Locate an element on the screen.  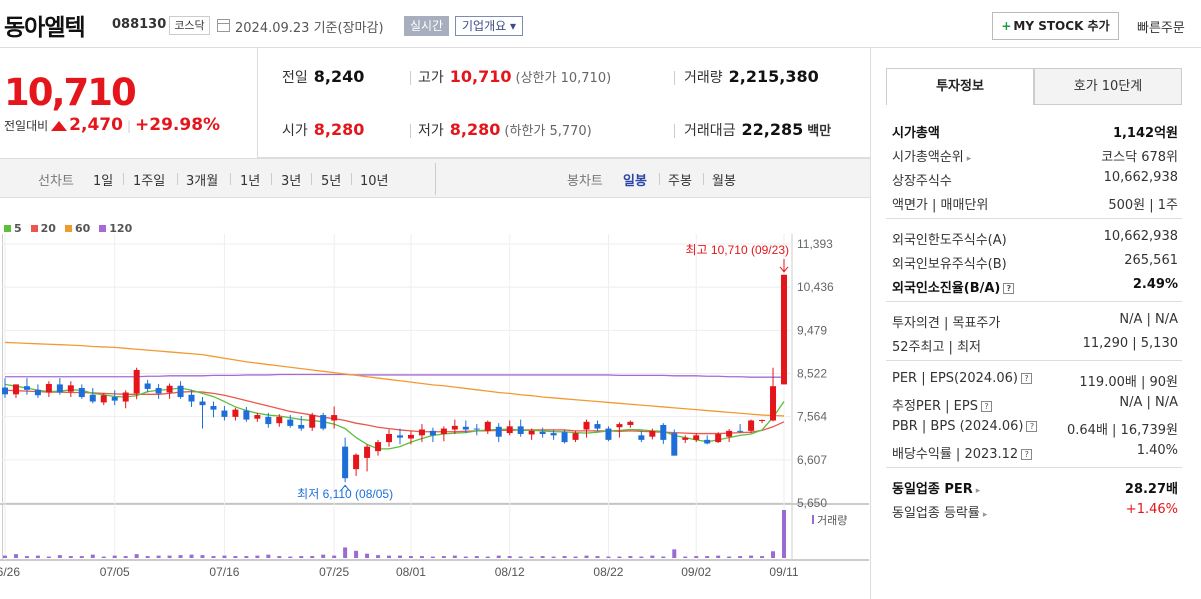
add-my-stock-label: MY STOCK 추가 is located at coordinates (1061, 26).